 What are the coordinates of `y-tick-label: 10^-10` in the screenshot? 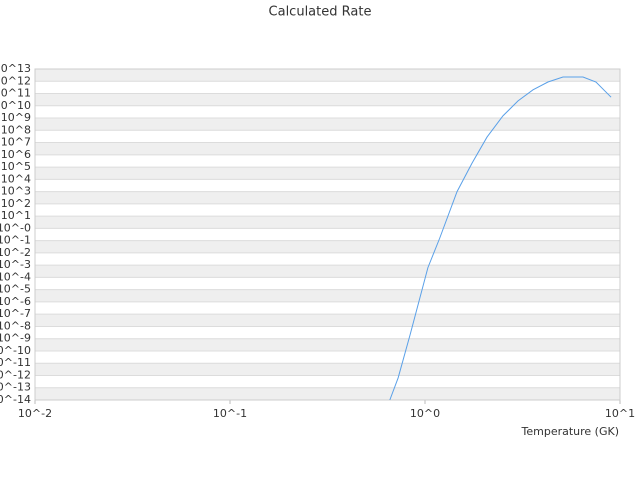 It's located at (15, 350).